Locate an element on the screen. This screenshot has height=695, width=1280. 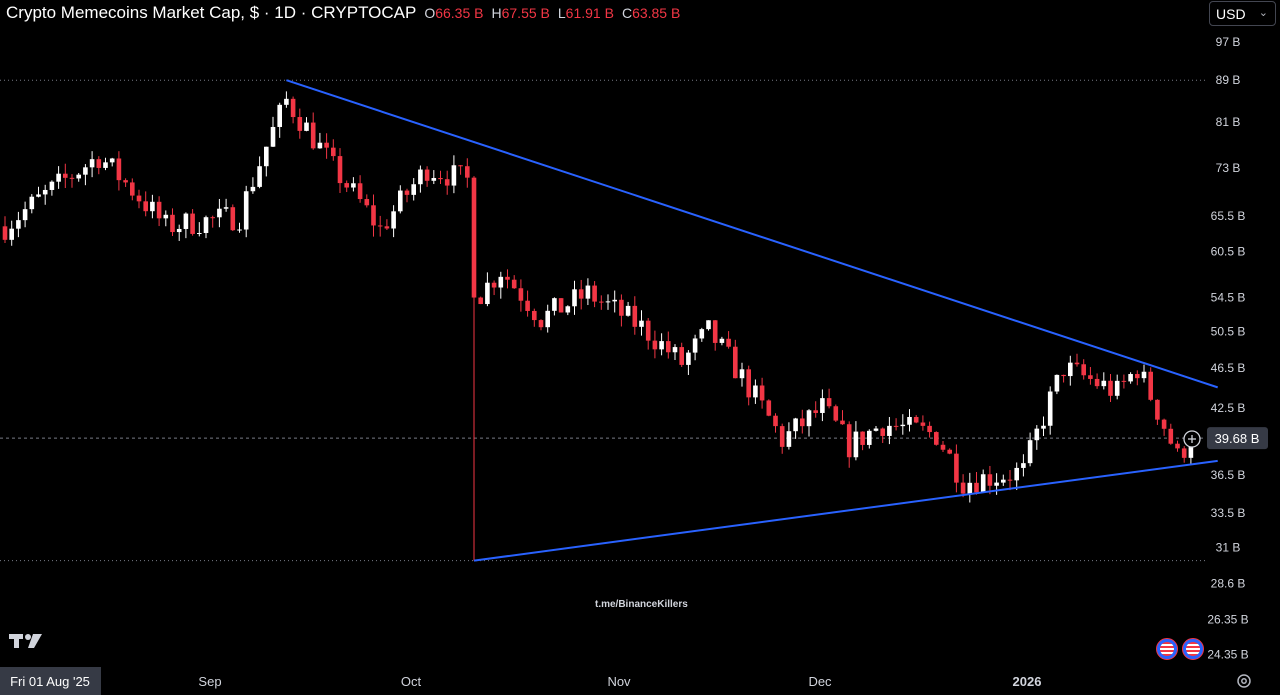
ohlc-open: O66.35 B is located at coordinates (454, 13).